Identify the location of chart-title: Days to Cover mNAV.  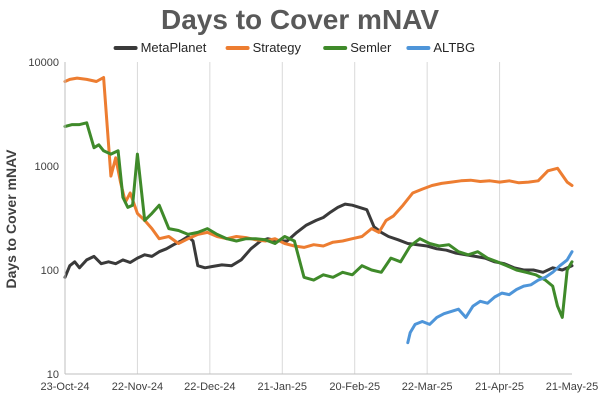
(300, 19).